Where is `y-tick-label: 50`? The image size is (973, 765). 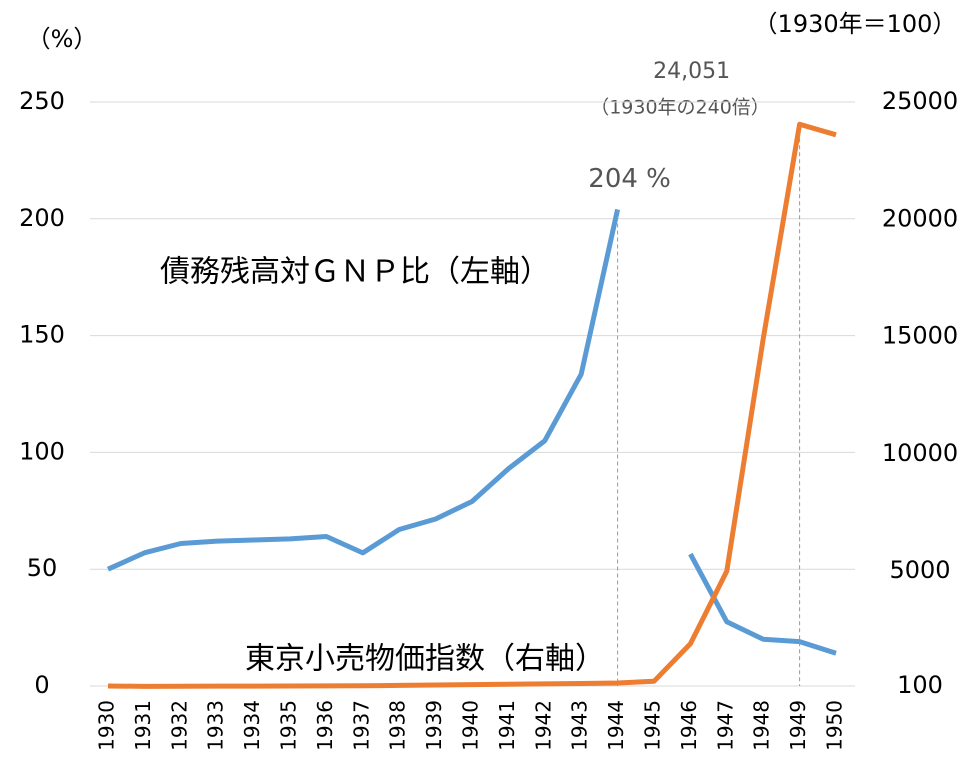 y-tick-label: 50 is located at coordinates (42, 568).